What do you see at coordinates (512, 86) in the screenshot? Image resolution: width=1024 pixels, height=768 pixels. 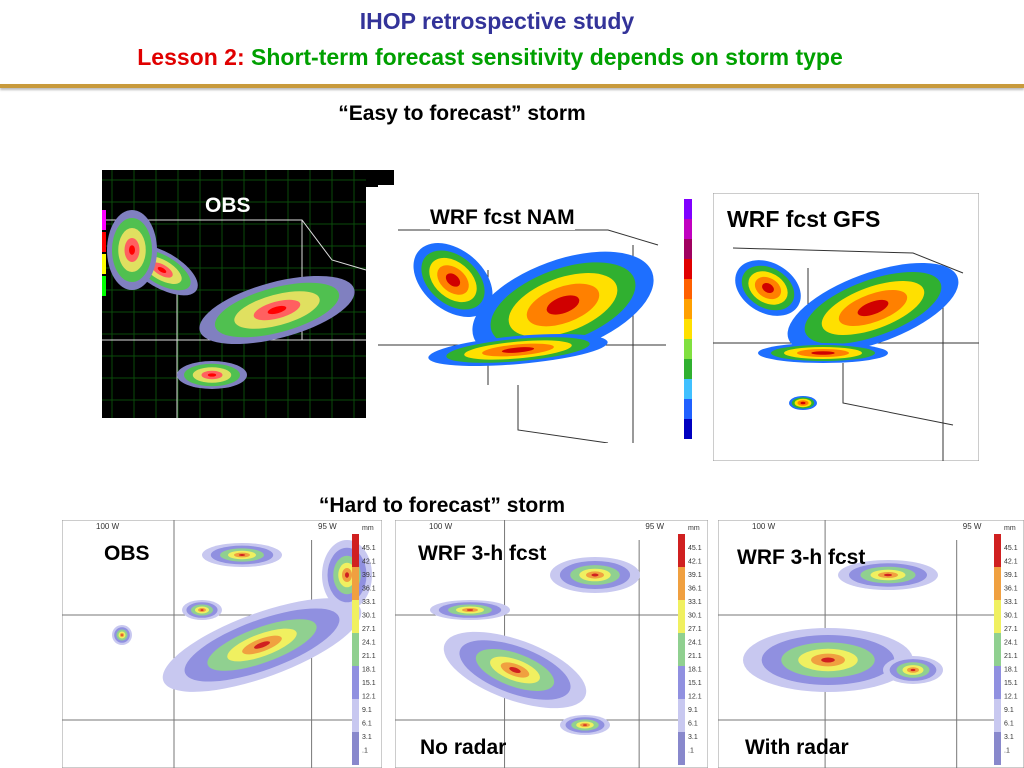 I see `divider` at bounding box center [512, 86].